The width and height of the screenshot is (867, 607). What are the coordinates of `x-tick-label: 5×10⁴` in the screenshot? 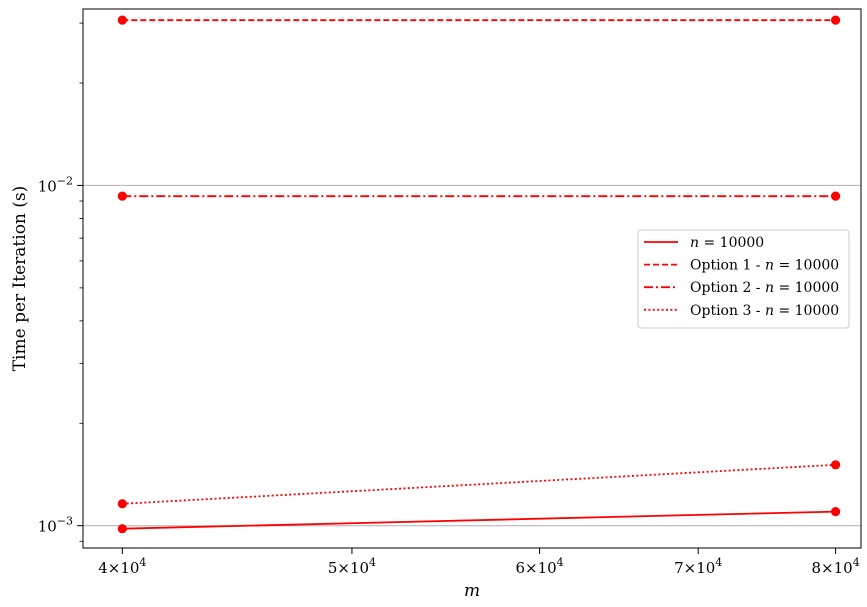 It's located at (352, 566).